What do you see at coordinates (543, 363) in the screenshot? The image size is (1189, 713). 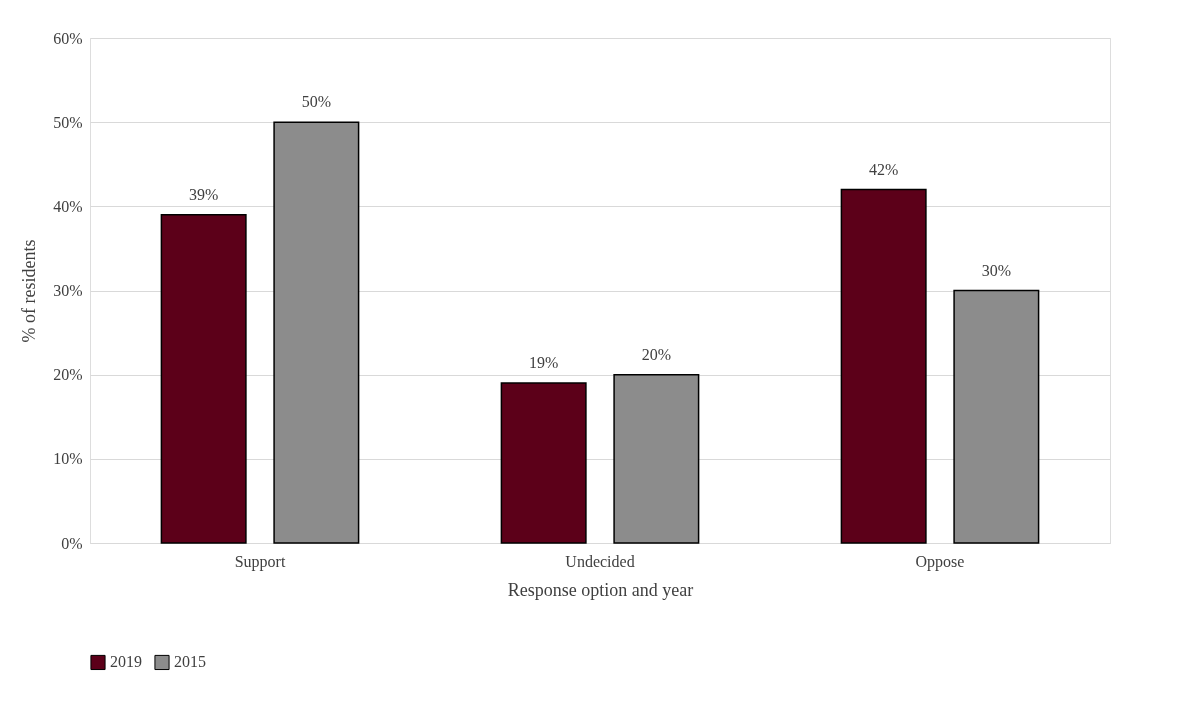 I see `data-label: 19%` at bounding box center [543, 363].